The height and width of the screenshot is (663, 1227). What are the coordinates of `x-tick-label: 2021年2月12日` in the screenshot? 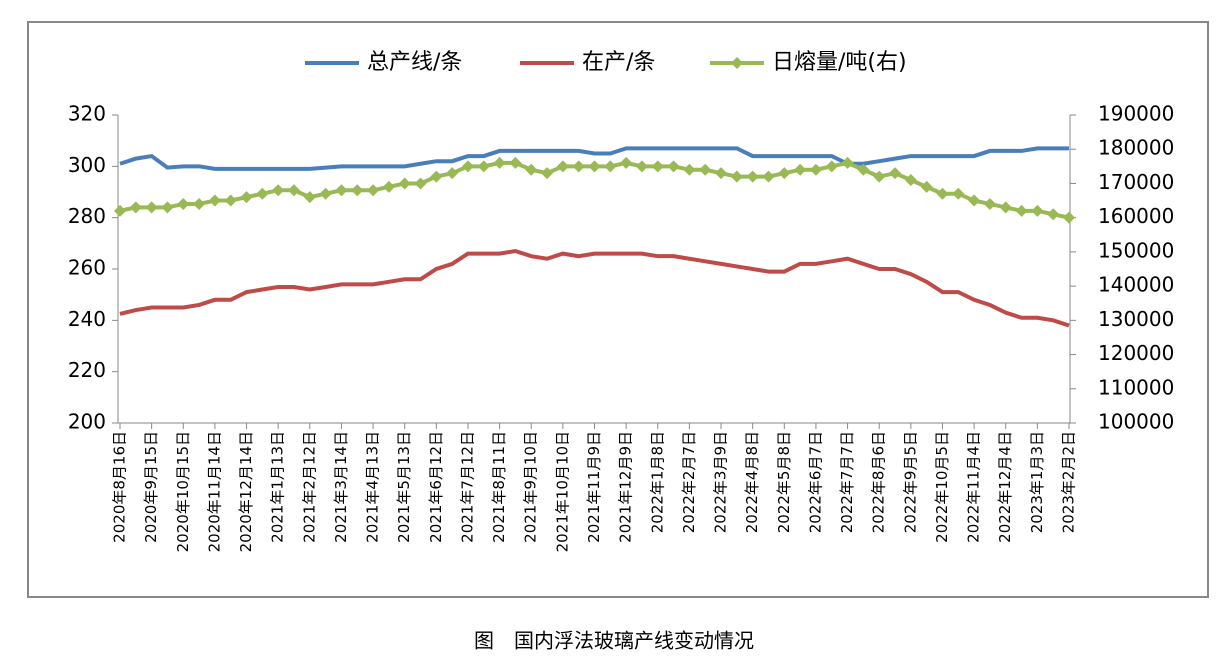 It's located at (309, 487).